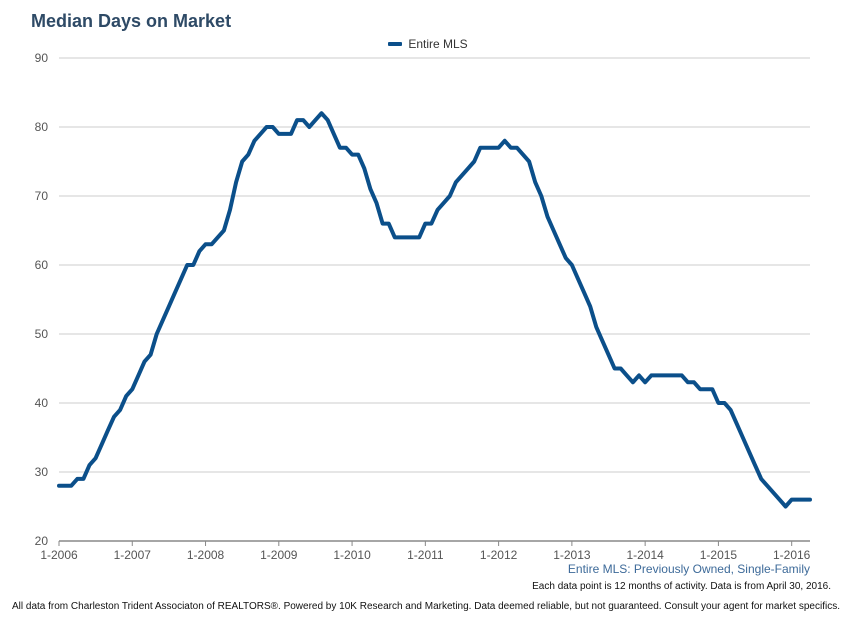 This screenshot has height=618, width=856. What do you see at coordinates (279, 555) in the screenshot?
I see `x-tick-label: 1-2009` at bounding box center [279, 555].